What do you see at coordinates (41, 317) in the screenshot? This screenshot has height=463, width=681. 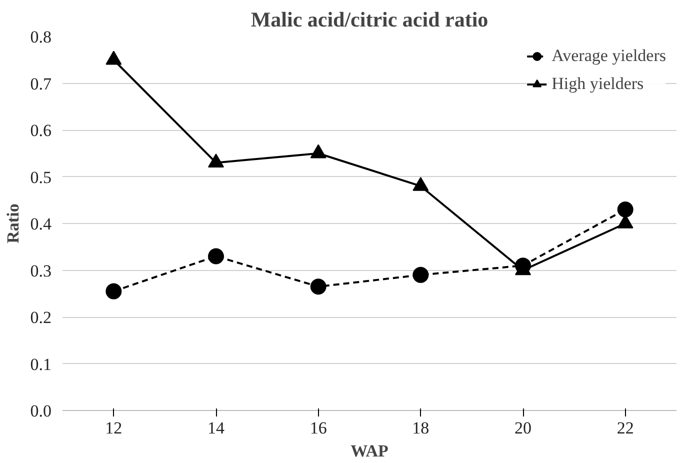 I see `y-tick-label: 0.2` at bounding box center [41, 317].